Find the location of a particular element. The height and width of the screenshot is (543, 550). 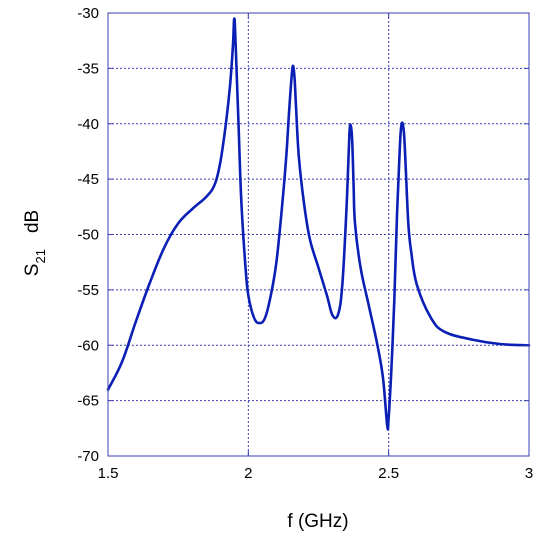

y-tick-label: -50 is located at coordinates (88, 235).